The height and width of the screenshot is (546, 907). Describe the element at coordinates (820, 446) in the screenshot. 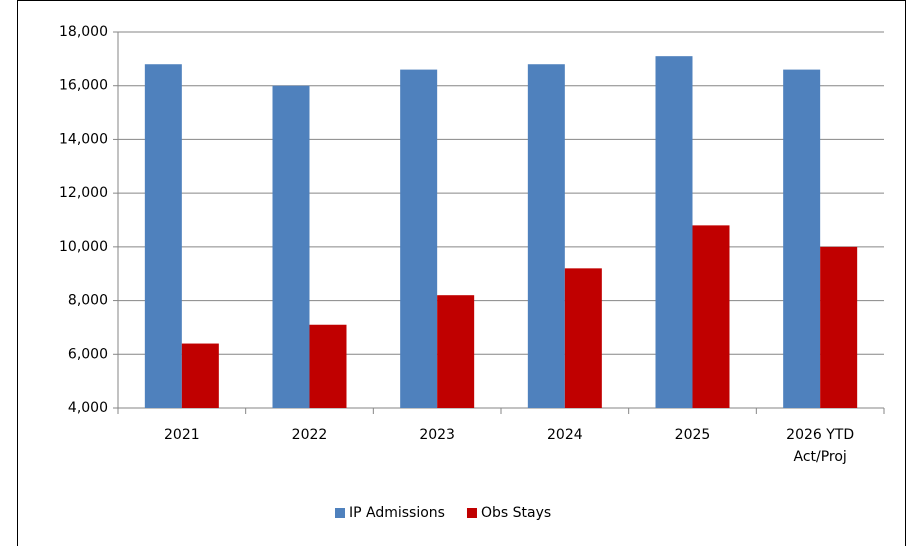

I see `x-tick-label: 2026 YTD Act/Proj` at that location.